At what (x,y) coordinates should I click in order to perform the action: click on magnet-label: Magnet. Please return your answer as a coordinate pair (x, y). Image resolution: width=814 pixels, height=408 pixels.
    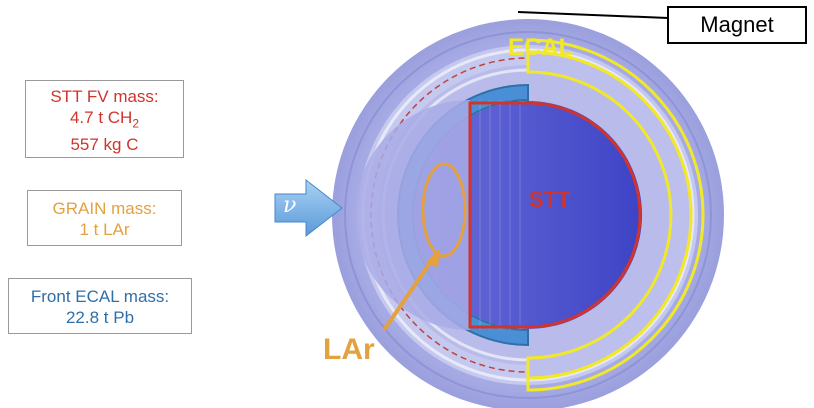
    Looking at the image, I should click on (737, 24).